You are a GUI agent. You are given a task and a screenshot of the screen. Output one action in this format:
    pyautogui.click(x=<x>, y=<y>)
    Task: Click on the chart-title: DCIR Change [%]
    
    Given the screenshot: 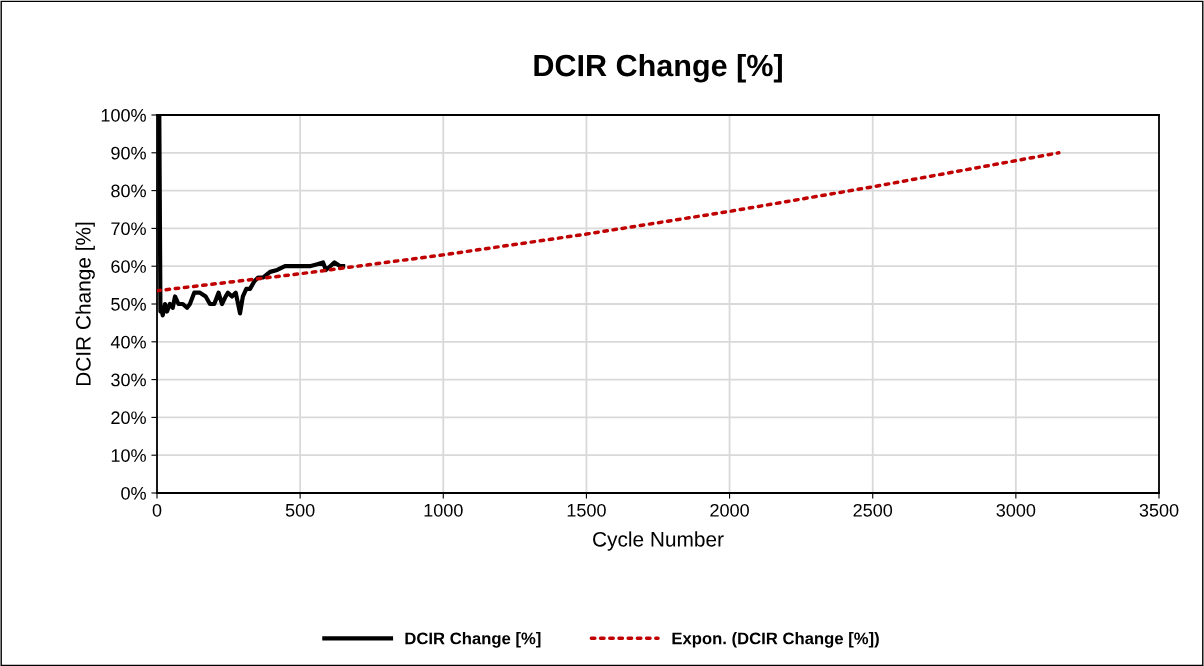 What is the action you would take?
    pyautogui.click(x=658, y=68)
    